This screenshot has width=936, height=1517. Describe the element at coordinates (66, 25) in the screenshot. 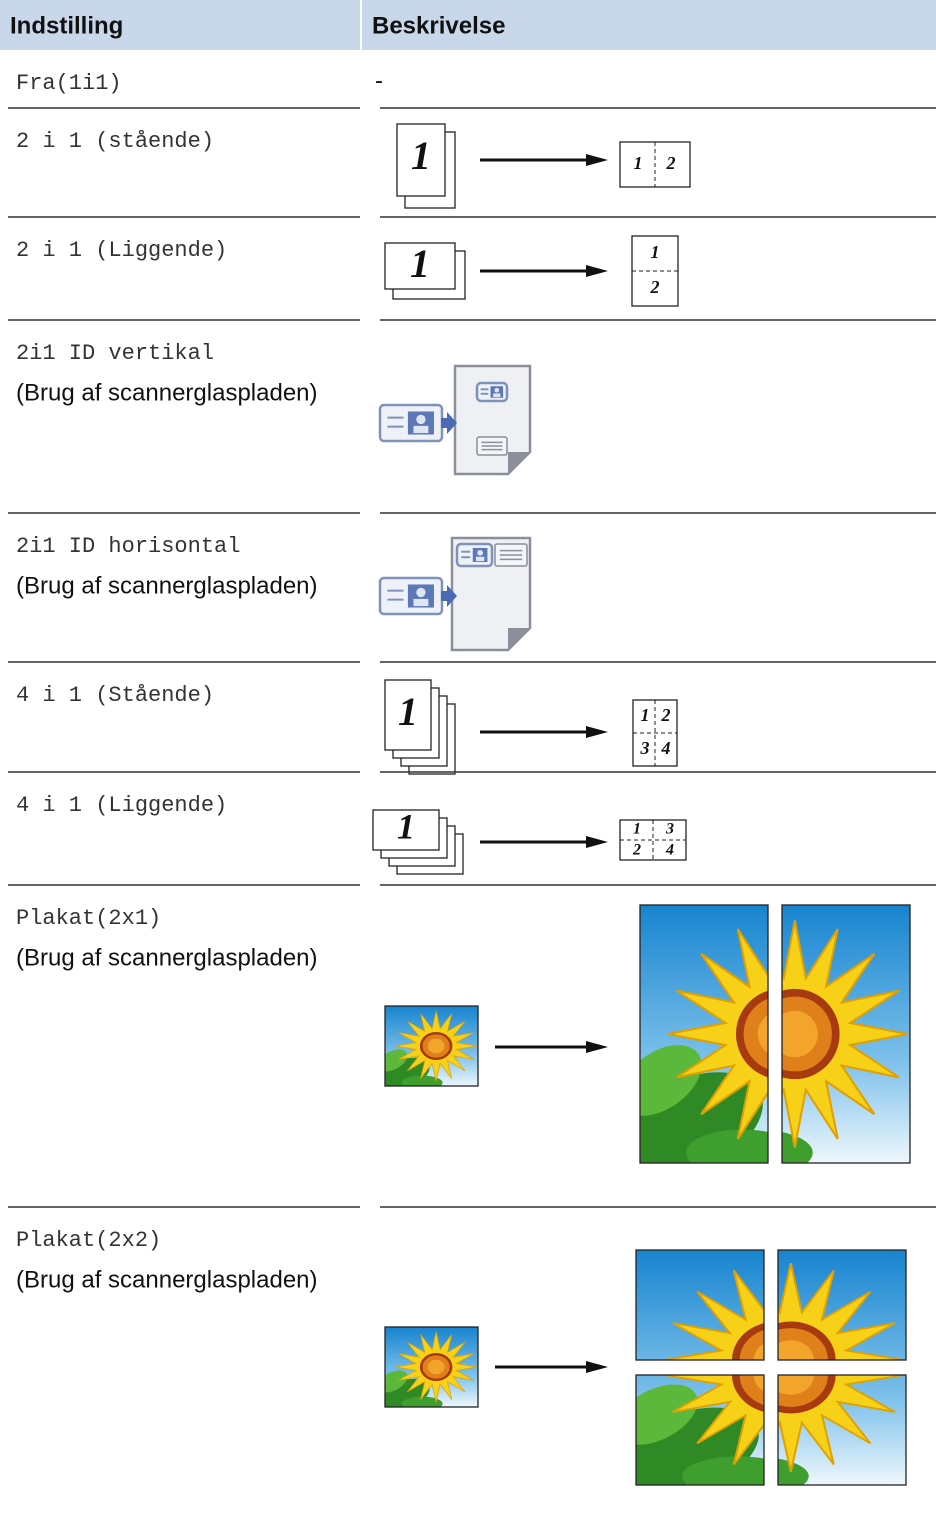

I see `header-setting: Indstilling` at that location.